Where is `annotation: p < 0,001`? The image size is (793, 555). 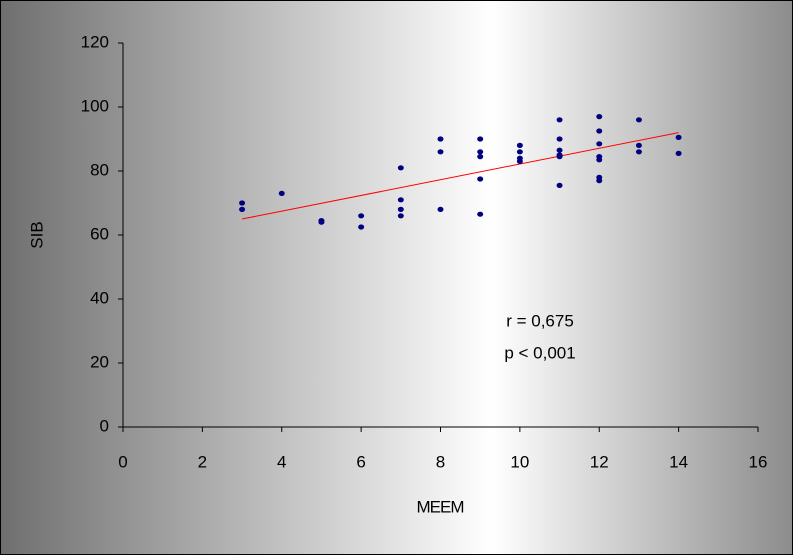
annotation: p < 0,001 is located at coordinates (539, 352).